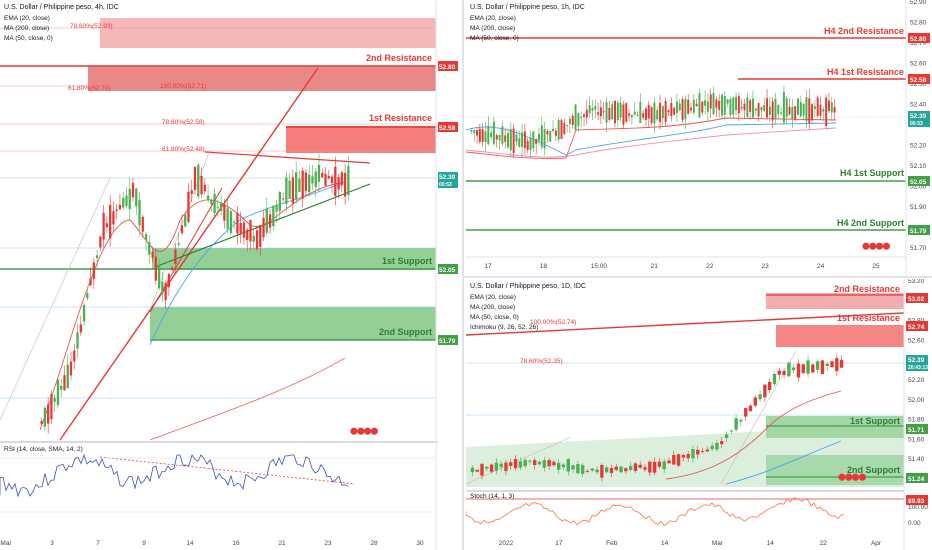 The image size is (932, 550). Describe the element at coordinates (771, 543) in the screenshot. I see `x-tick-label: 14` at that location.